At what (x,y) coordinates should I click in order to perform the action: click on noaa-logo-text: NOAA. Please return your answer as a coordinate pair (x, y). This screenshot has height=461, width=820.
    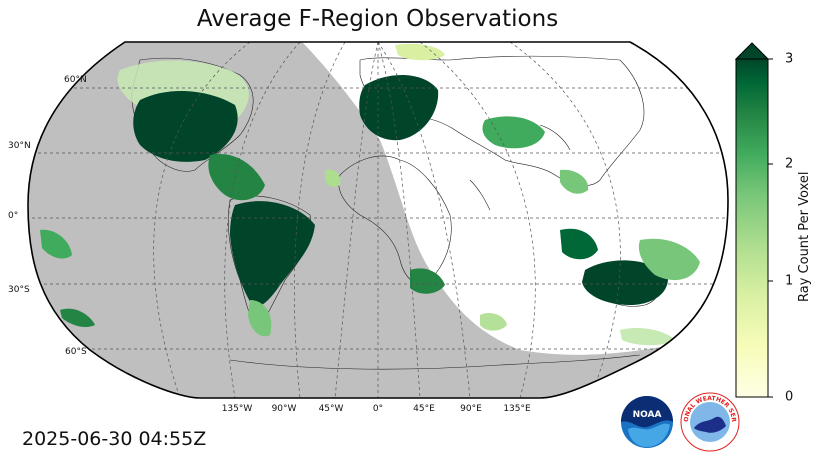
    Looking at the image, I should click on (647, 415).